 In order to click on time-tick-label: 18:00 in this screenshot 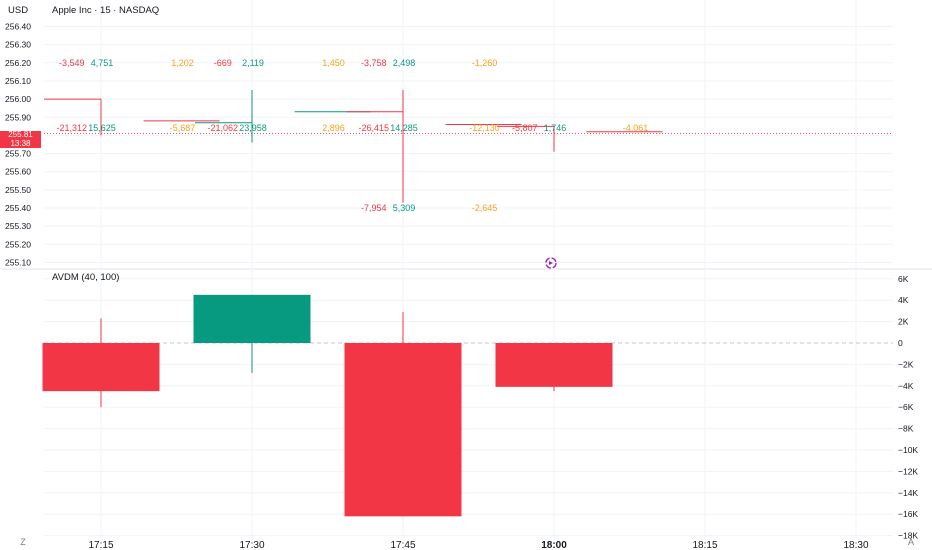, I will do `click(554, 545)`.